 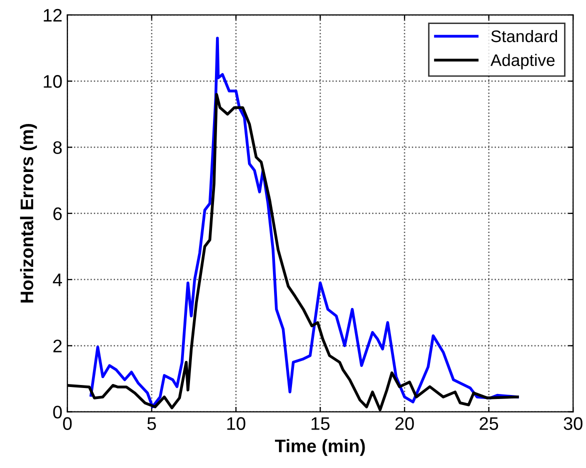 I want to click on y-tick-label: 12, so click(x=53, y=15).